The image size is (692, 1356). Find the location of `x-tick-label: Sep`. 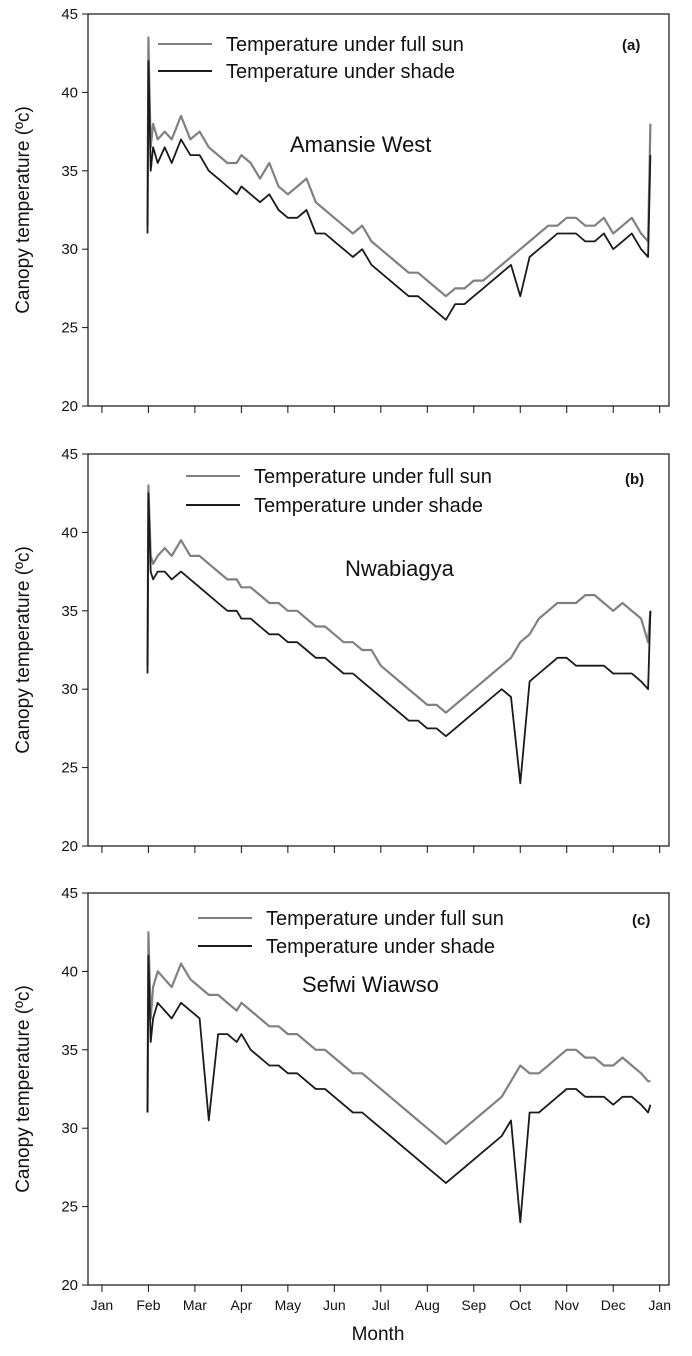

x-tick-label: Sep is located at coordinates (473, 1305).